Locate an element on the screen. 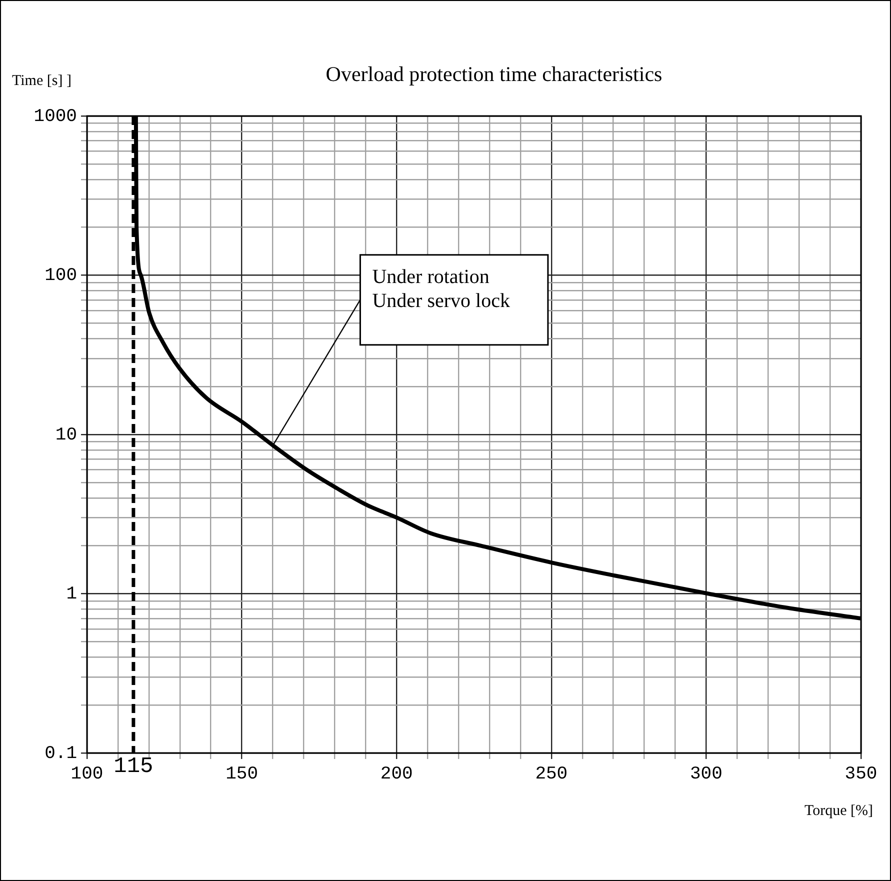  x-tick-label: 350 is located at coordinates (861, 774).